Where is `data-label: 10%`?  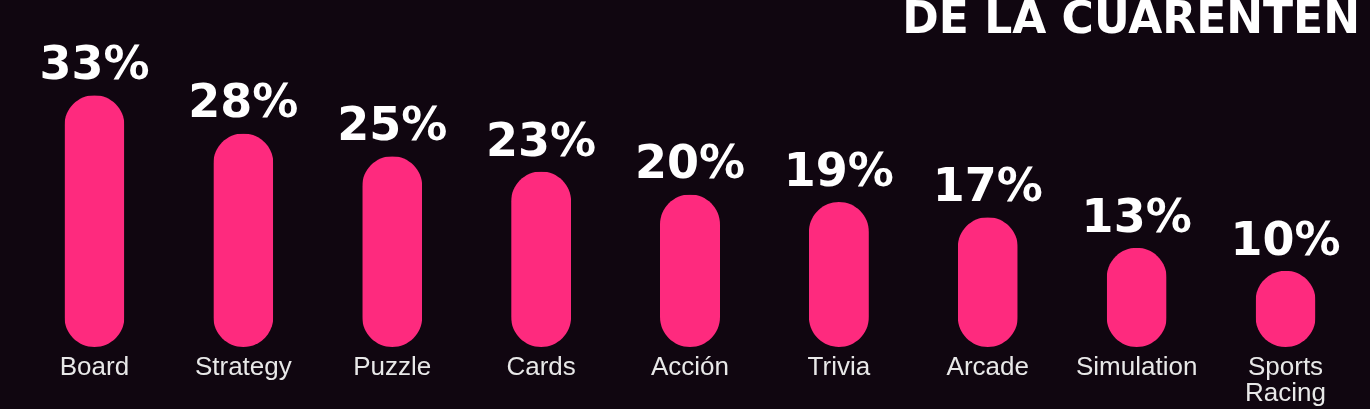 data-label: 10% is located at coordinates (1285, 238).